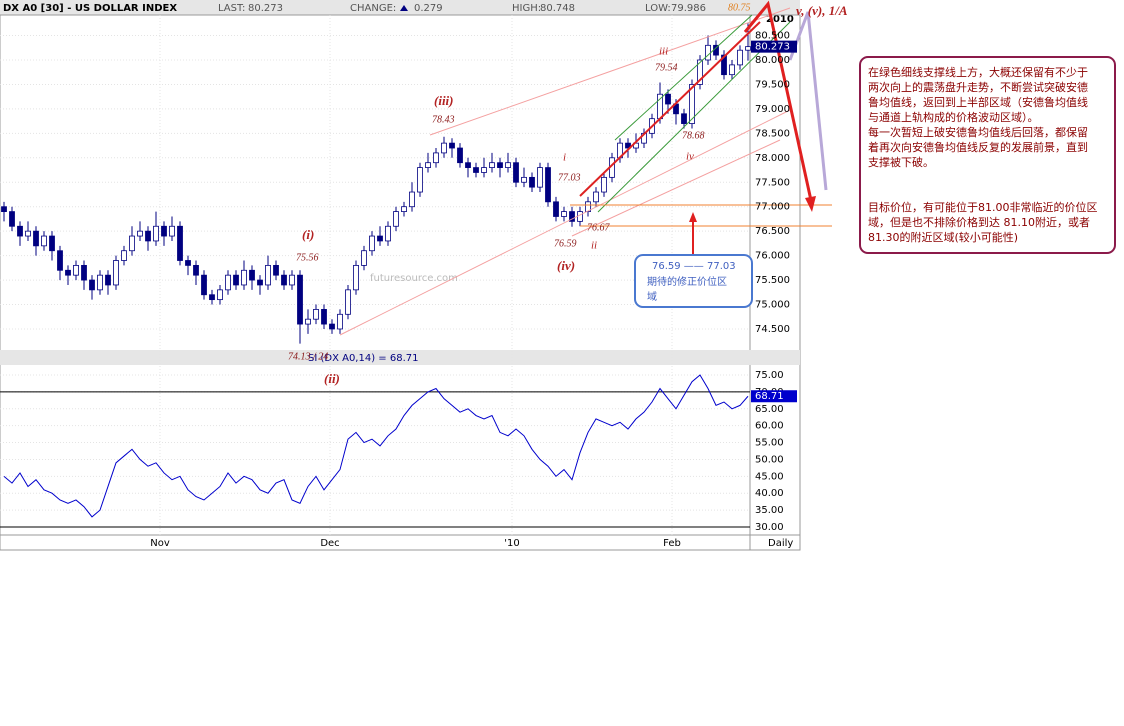 The height and width of the screenshot is (726, 1124). Describe the element at coordinates (693, 135) in the screenshot. I see `price-note: 78.68` at that location.